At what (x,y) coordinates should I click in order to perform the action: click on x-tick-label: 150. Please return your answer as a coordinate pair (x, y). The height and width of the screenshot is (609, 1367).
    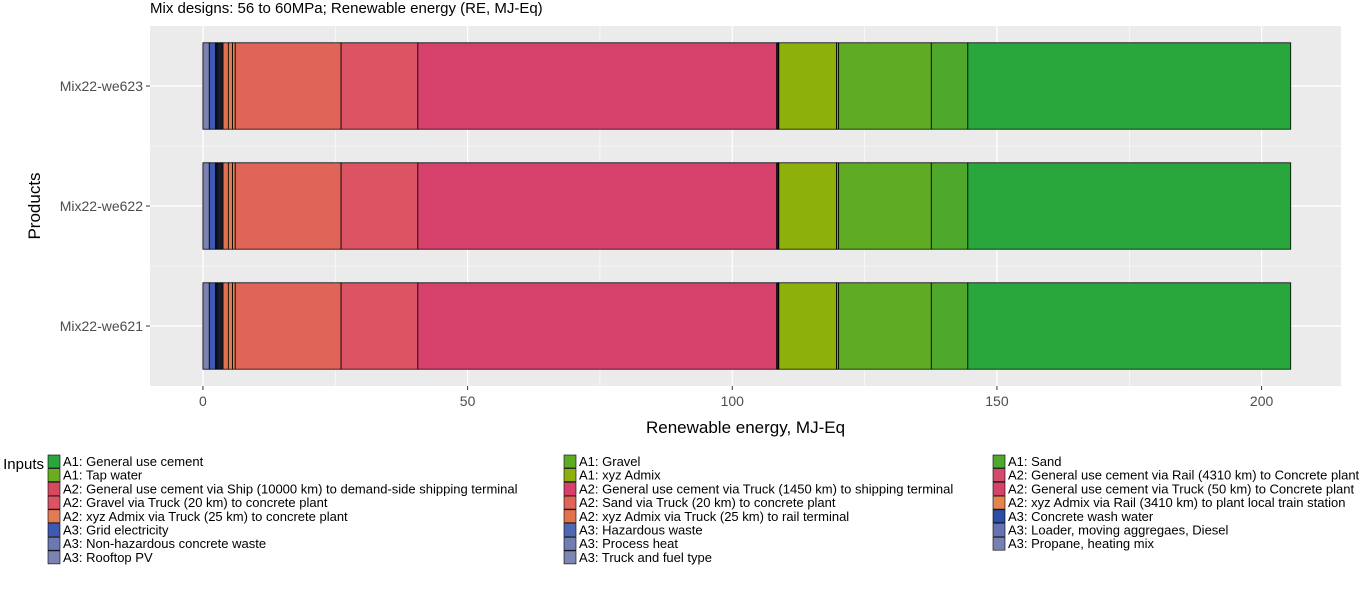
    Looking at the image, I should click on (997, 401).